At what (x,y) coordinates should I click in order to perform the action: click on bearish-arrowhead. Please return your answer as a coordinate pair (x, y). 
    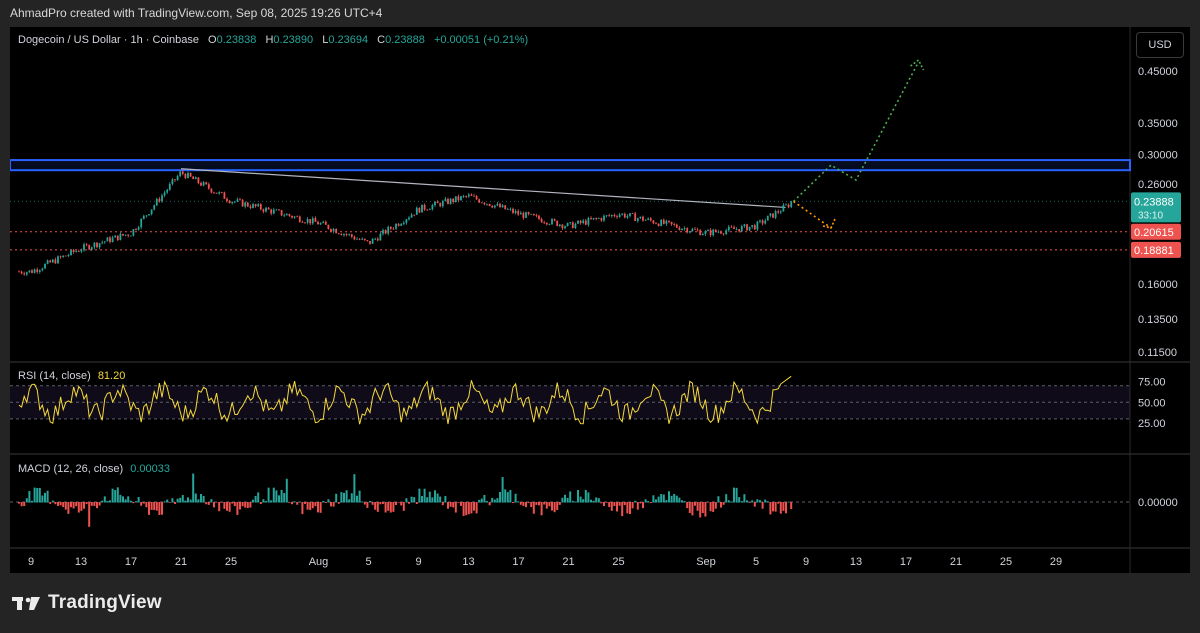
    Looking at the image, I should click on (829, 223).